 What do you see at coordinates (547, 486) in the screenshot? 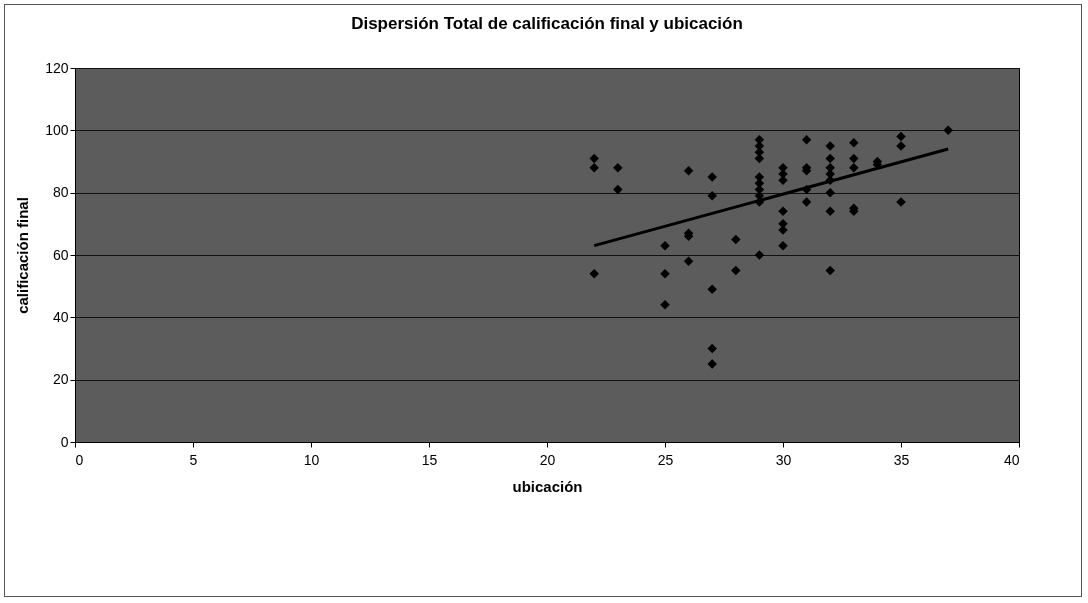
I see `x-axis-title: ubicación` at bounding box center [547, 486].